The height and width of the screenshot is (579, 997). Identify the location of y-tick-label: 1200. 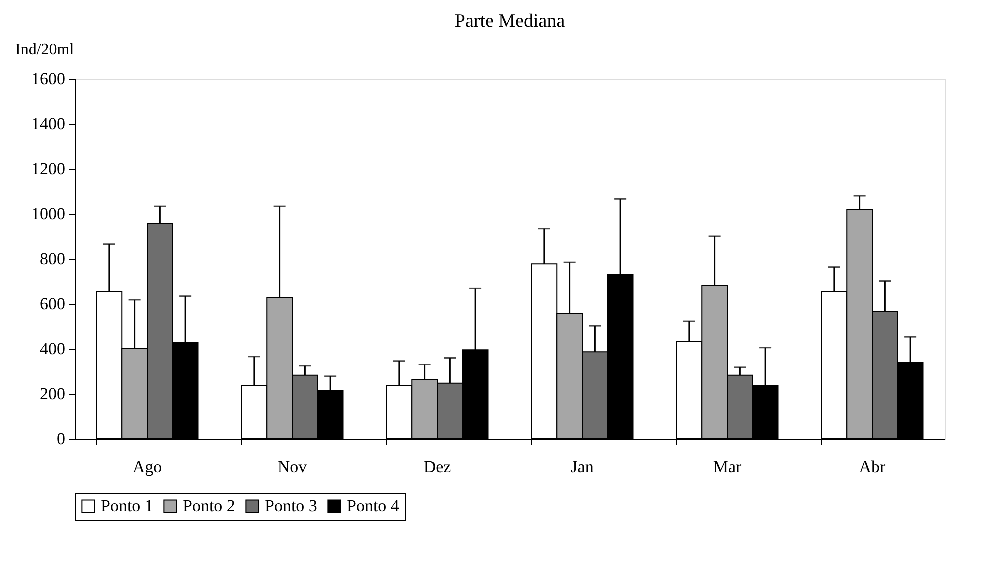
(49, 169).